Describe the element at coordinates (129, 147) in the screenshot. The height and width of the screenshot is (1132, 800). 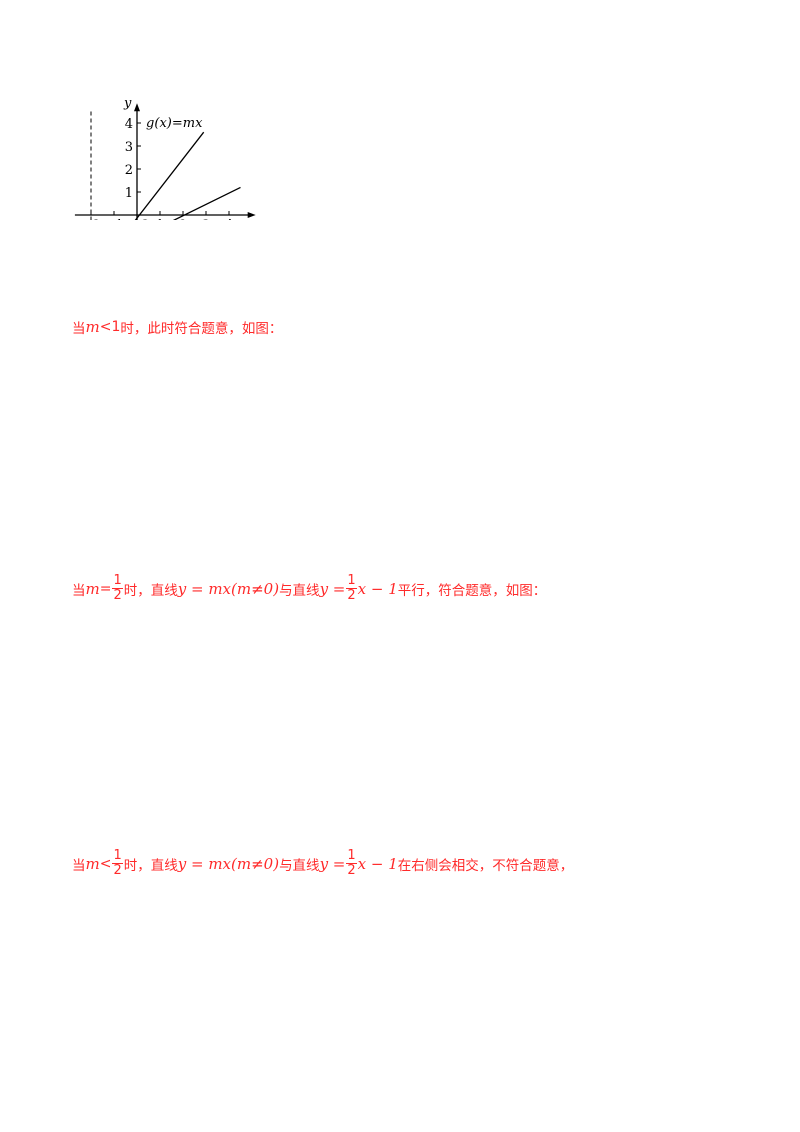
I see `y-tick-label: 3` at that location.